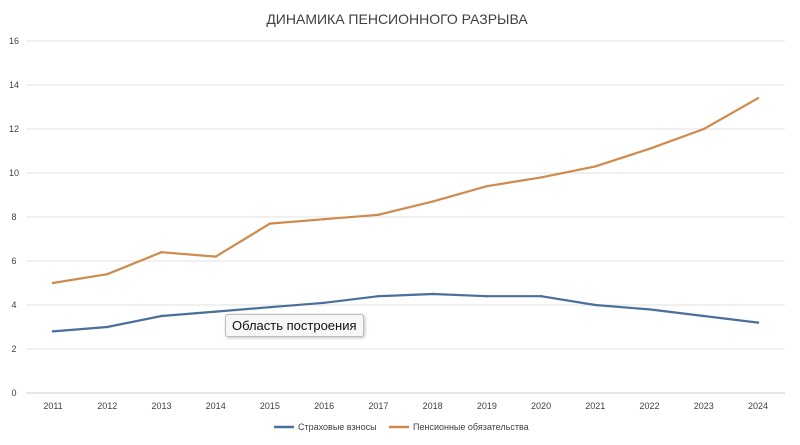 The height and width of the screenshot is (445, 800). I want to click on x-tick-label: 2017, so click(378, 406).